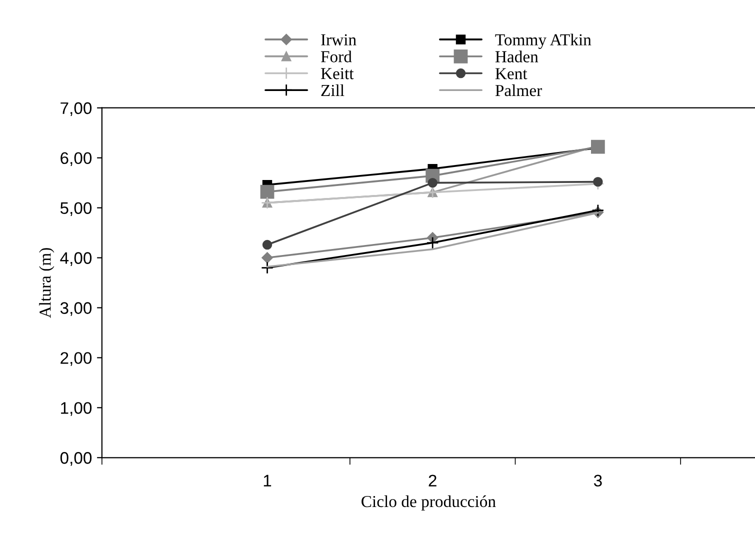 This screenshot has height=534, width=755. What do you see at coordinates (511, 74) in the screenshot?
I see `legend-label: Kent` at bounding box center [511, 74].